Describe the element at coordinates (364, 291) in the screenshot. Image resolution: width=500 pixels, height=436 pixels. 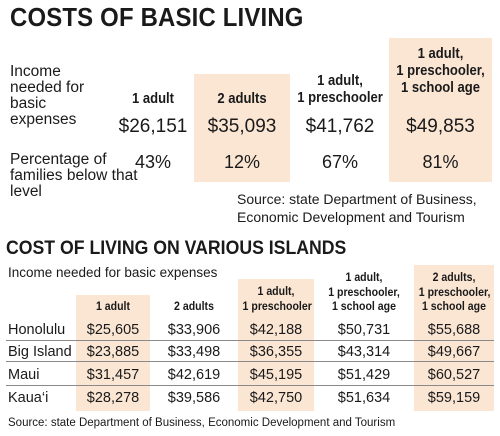
I see `col2-header-1adult-family: 1 adult, 1 preschooler, 1 school age` at that location.